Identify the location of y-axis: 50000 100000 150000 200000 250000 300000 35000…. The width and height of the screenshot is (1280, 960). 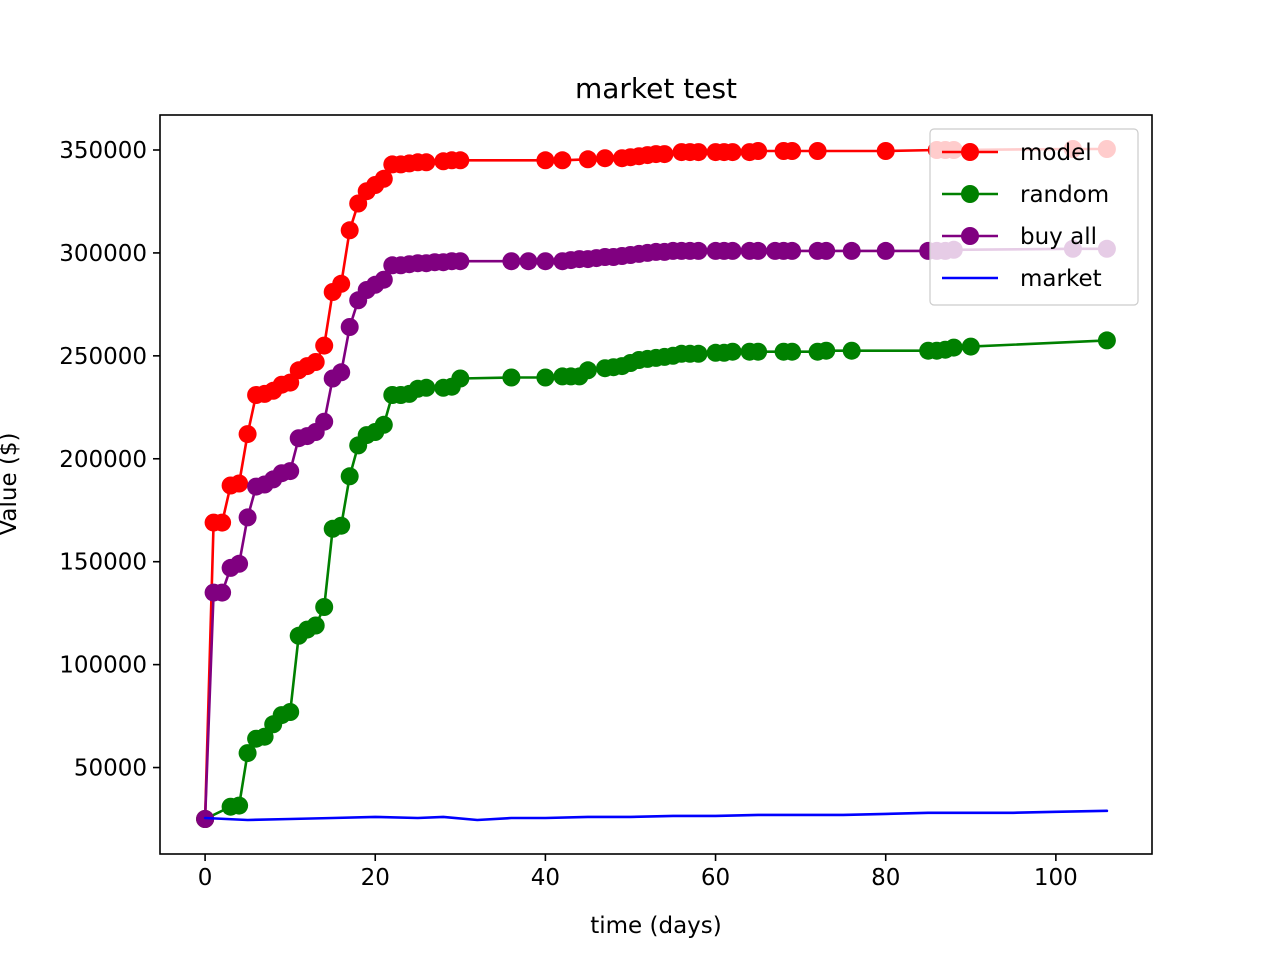
(109, 460).